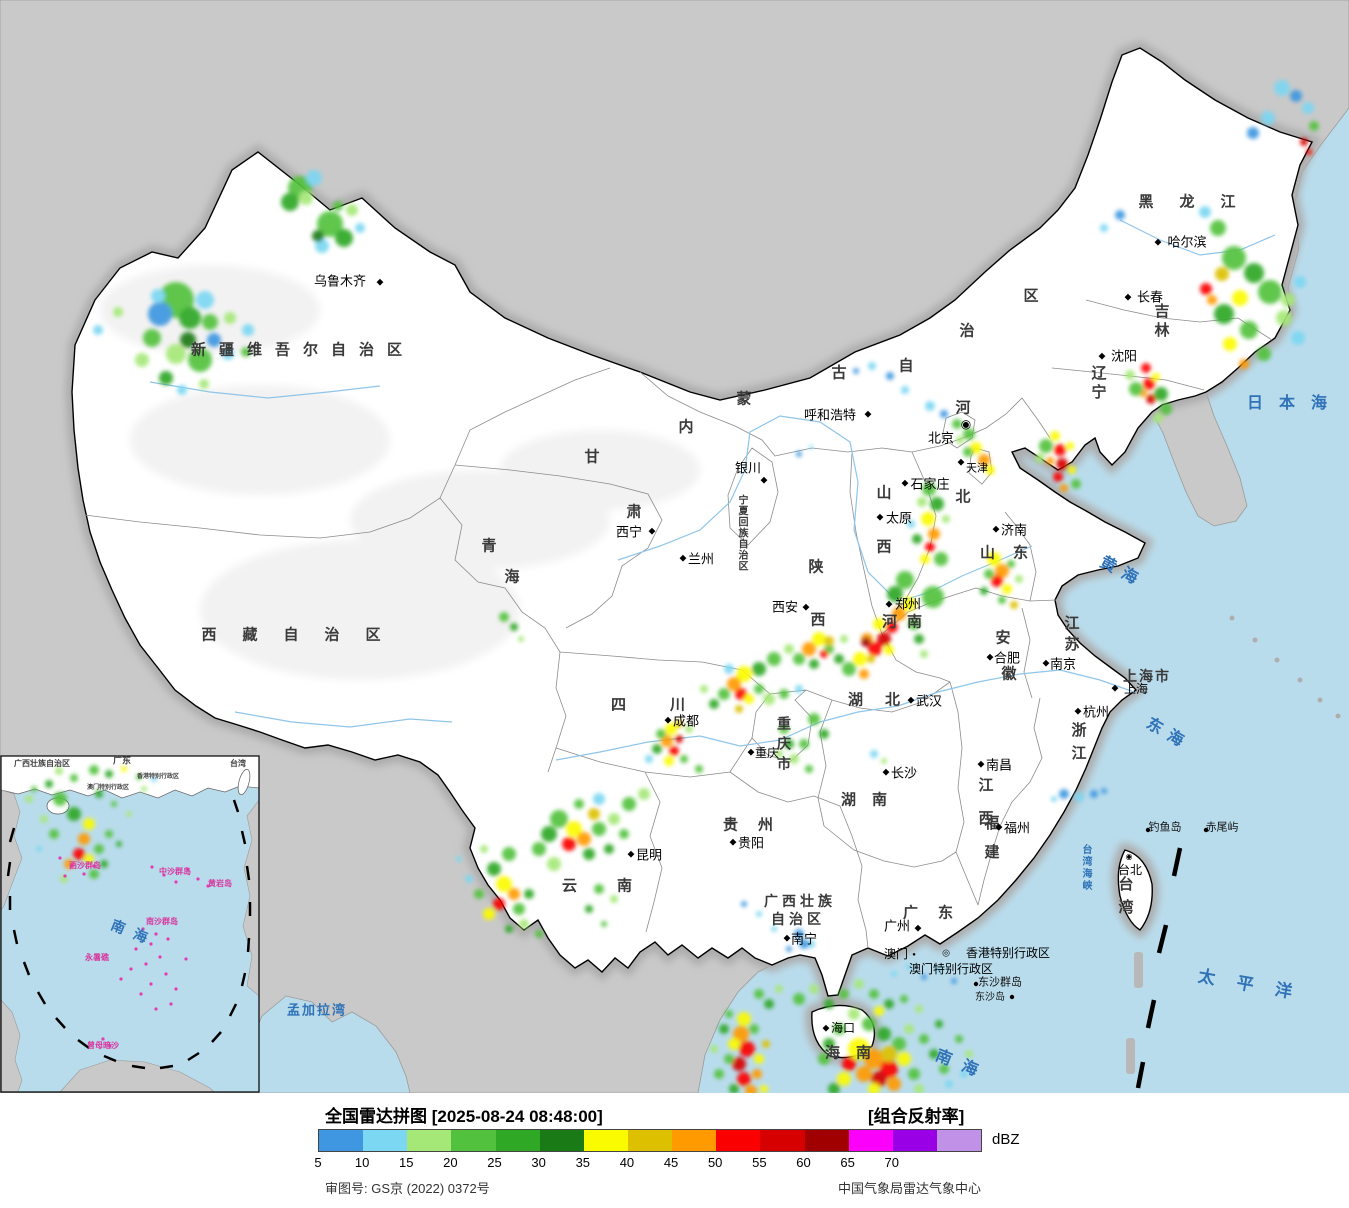  What do you see at coordinates (129, 934) in the screenshot?
I see `inset-nine-dash-line` at bounding box center [129, 934].